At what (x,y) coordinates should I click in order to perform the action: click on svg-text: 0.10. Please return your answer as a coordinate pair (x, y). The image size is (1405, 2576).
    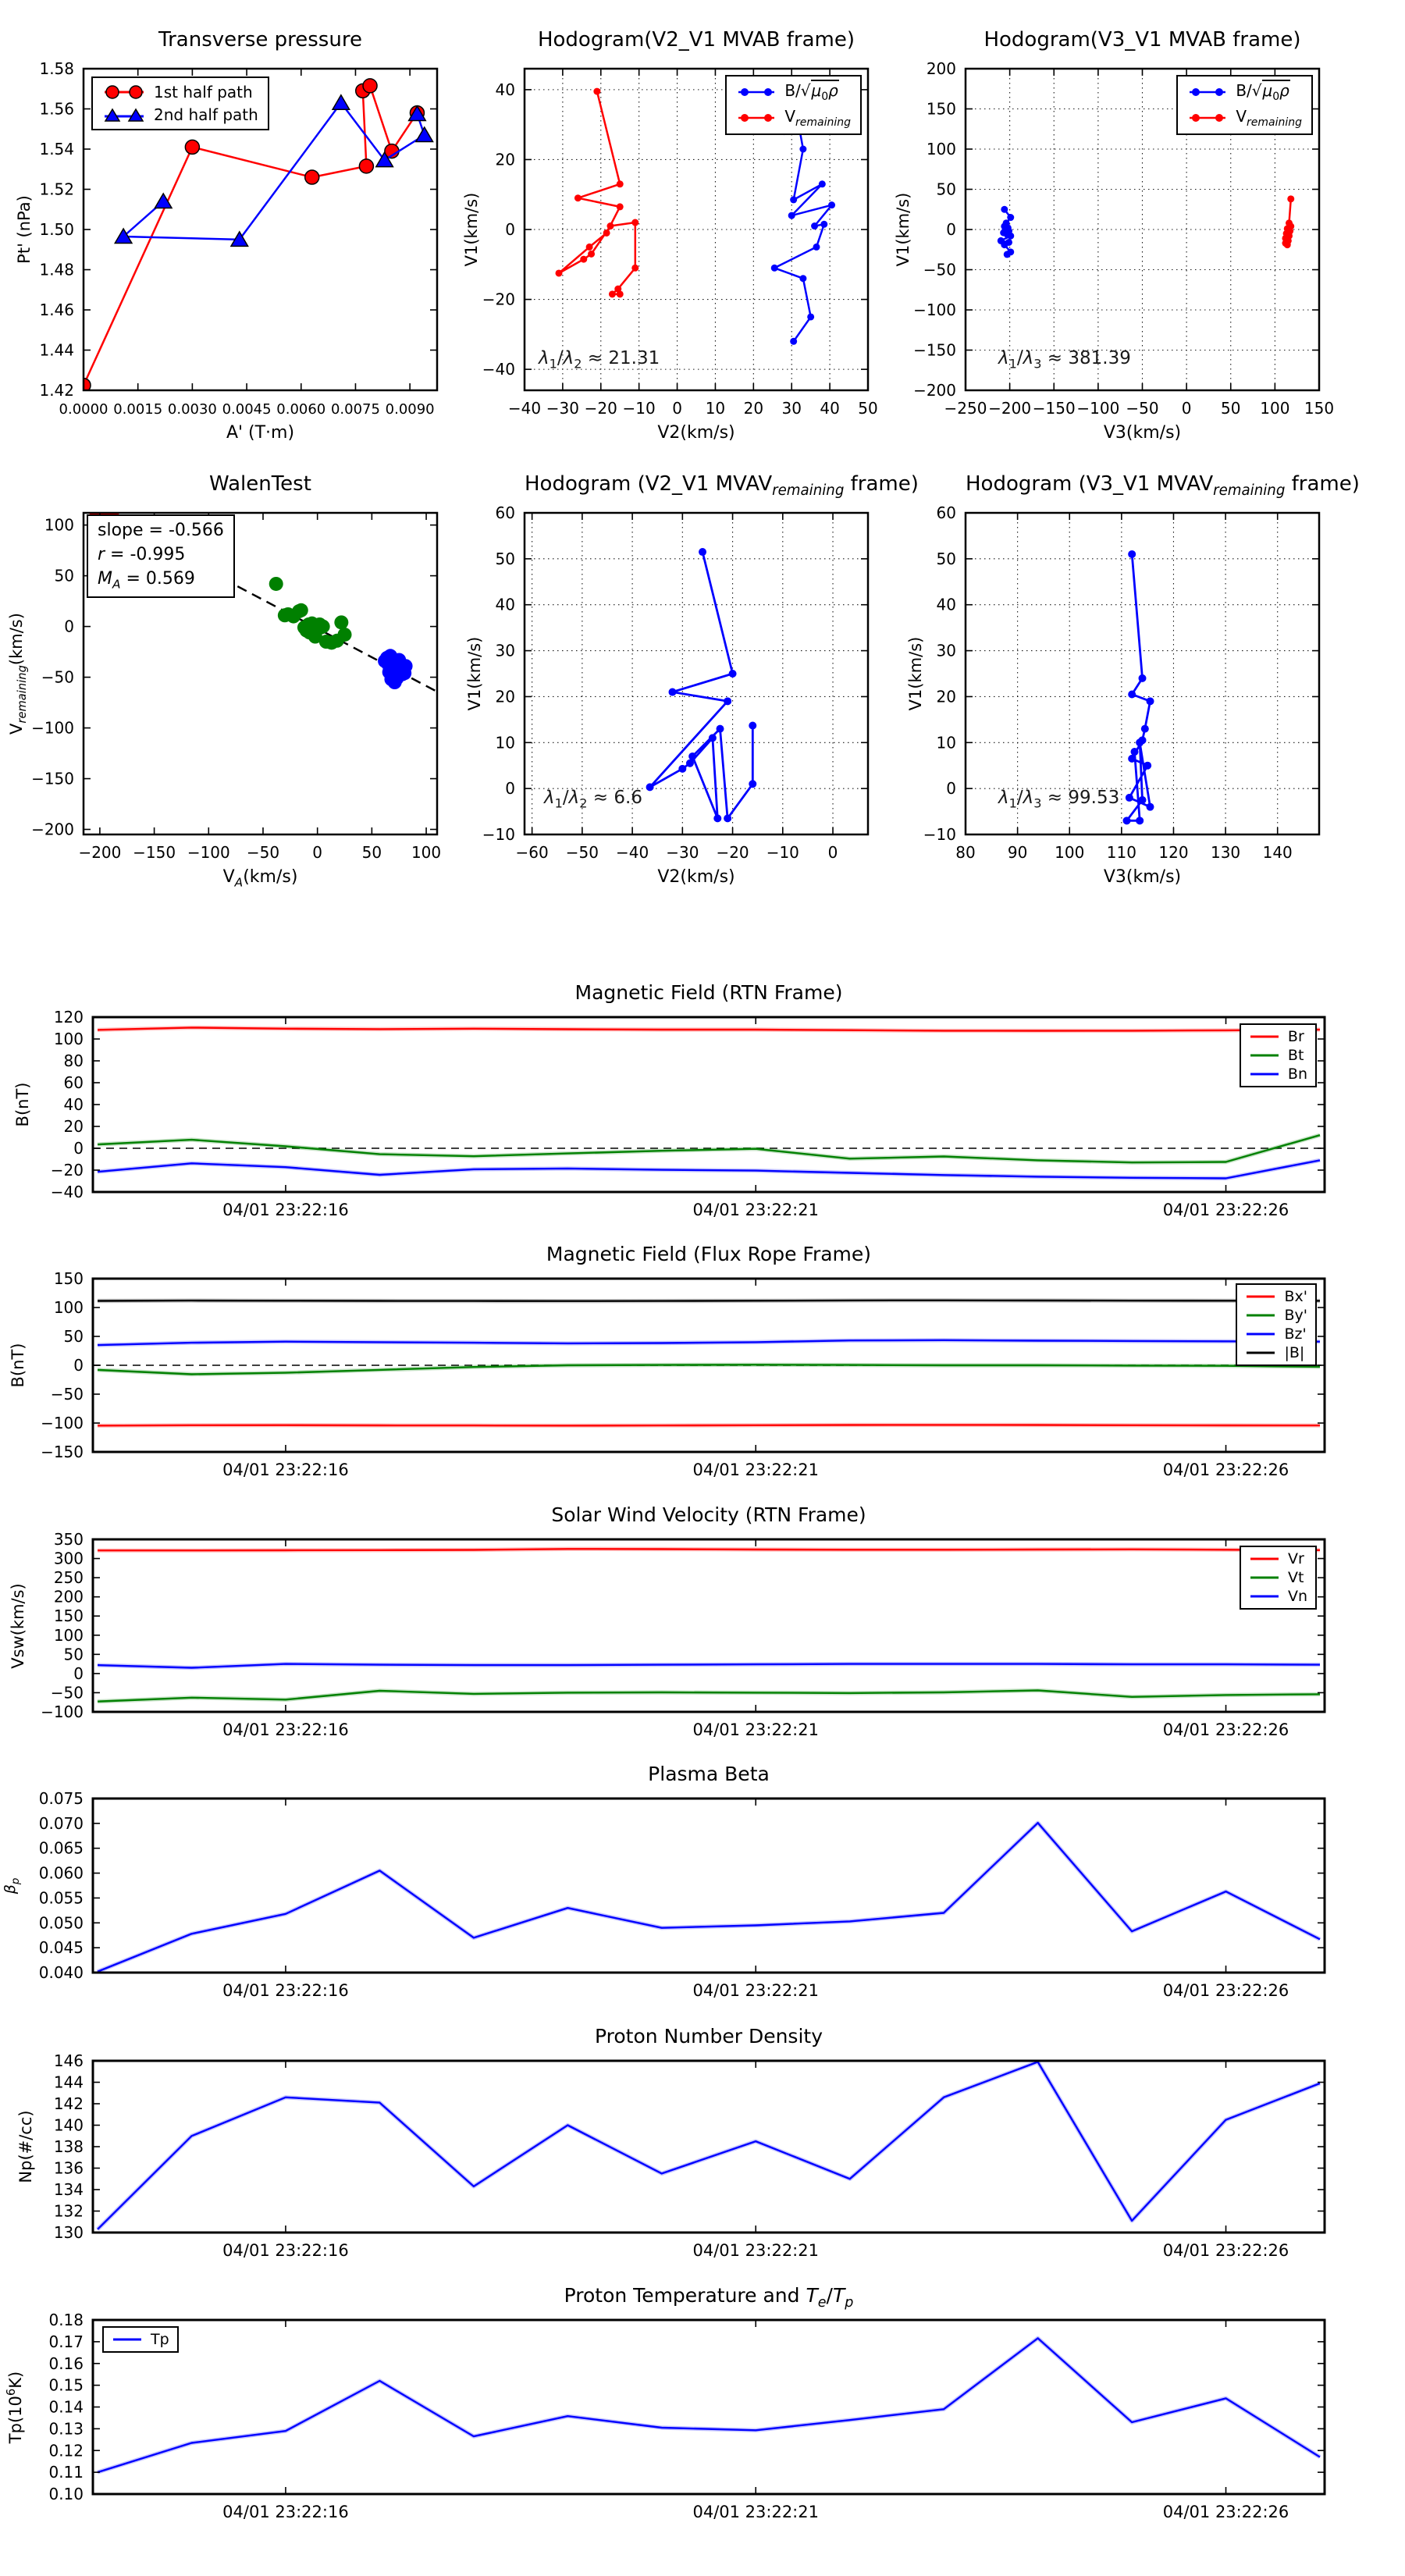
    Looking at the image, I should click on (66, 2494).